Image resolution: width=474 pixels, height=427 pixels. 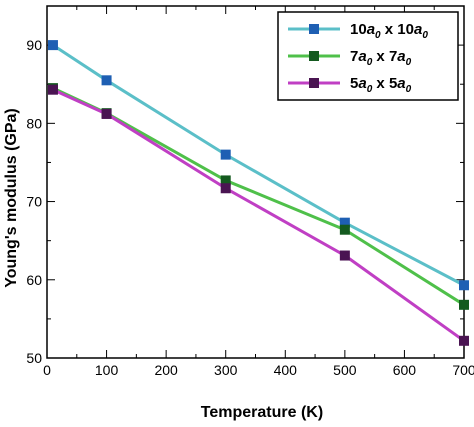 I want to click on legend-label: 5a0 x 5a0, so click(x=381, y=85).